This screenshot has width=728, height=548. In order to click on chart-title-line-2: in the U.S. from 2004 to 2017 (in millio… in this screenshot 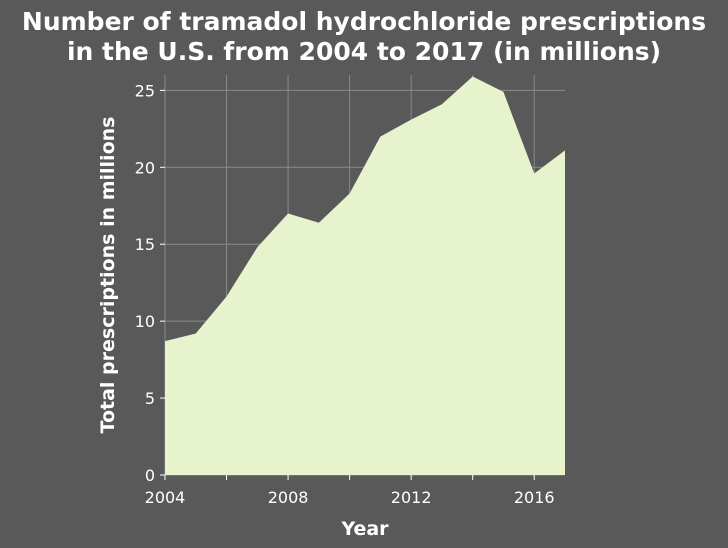, I will do `click(364, 51)`.